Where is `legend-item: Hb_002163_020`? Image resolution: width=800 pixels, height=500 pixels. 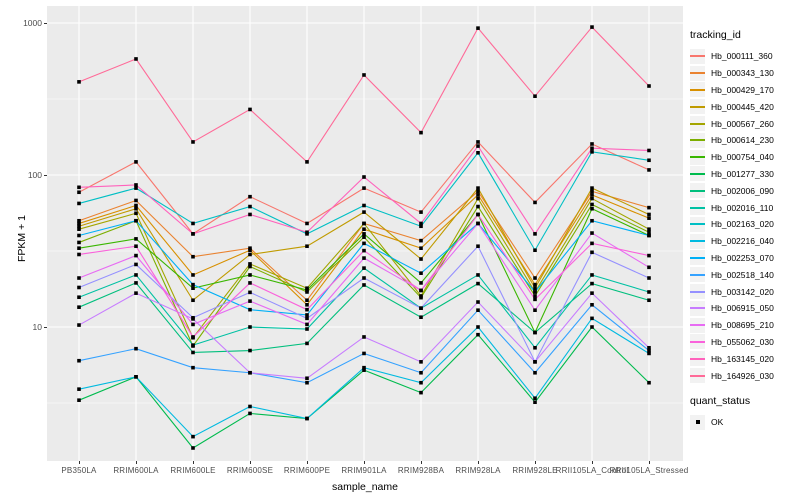
legend-item: Hb_002163_020 is located at coordinates (744, 224).